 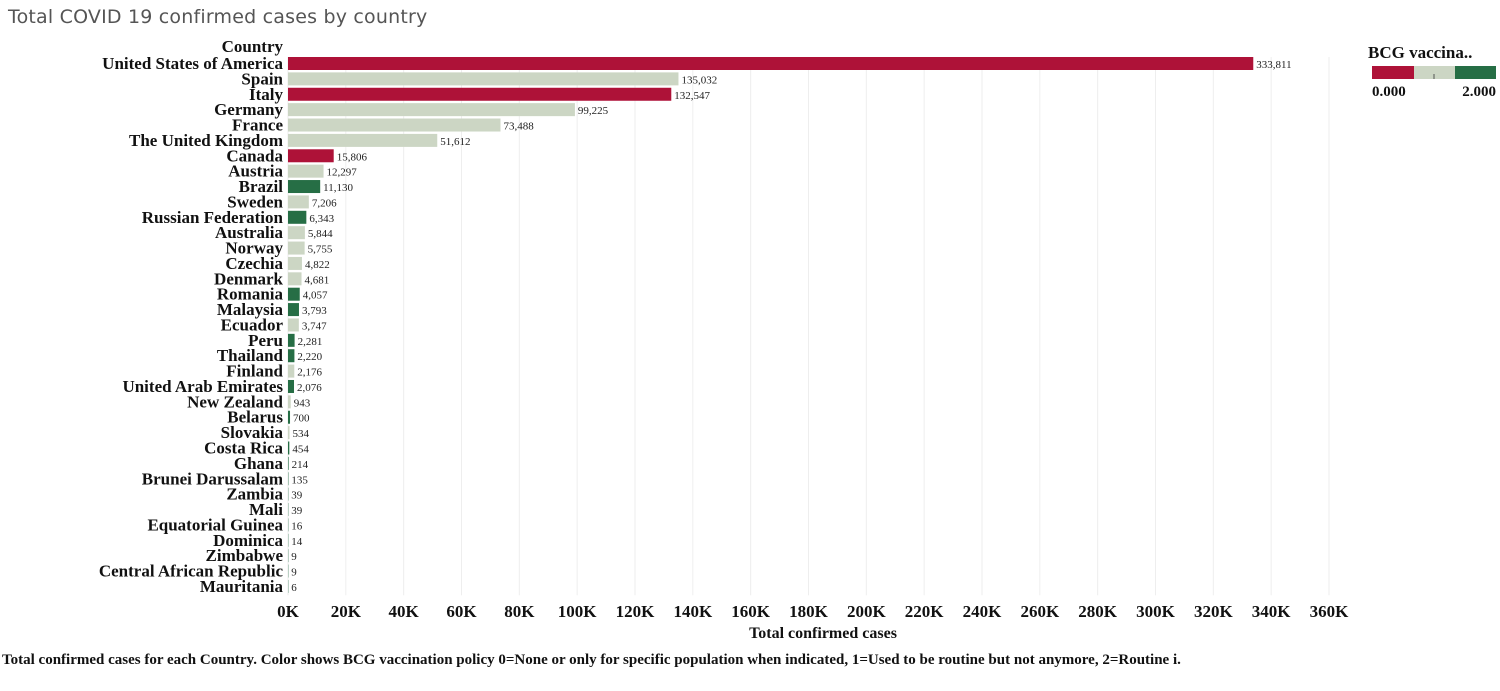 What do you see at coordinates (300, 450) in the screenshot?
I see `bar-value-label: 454` at bounding box center [300, 450].